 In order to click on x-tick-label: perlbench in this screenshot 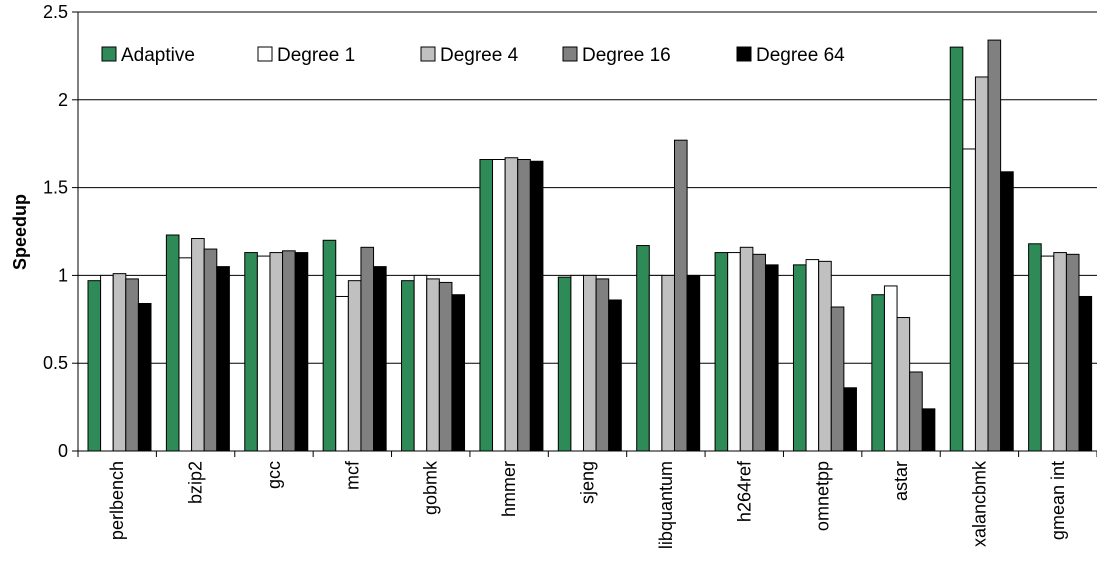, I will do `click(117, 500)`.